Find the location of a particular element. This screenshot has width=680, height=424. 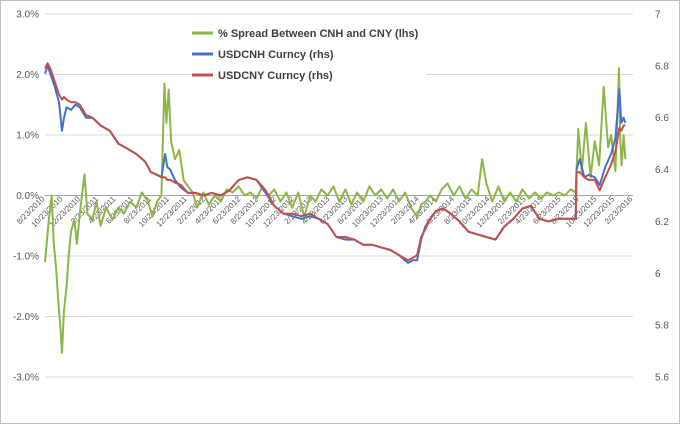

y-left-tick-label: -1.0% is located at coordinates (26, 257).